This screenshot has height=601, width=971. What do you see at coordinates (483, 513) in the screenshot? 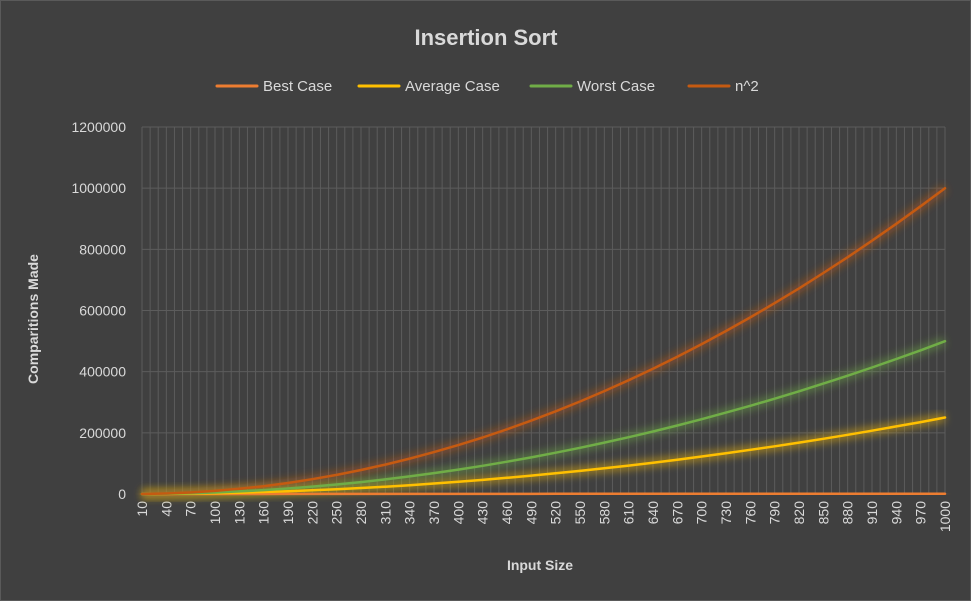
I see `x-tick-label: 430` at bounding box center [483, 513].